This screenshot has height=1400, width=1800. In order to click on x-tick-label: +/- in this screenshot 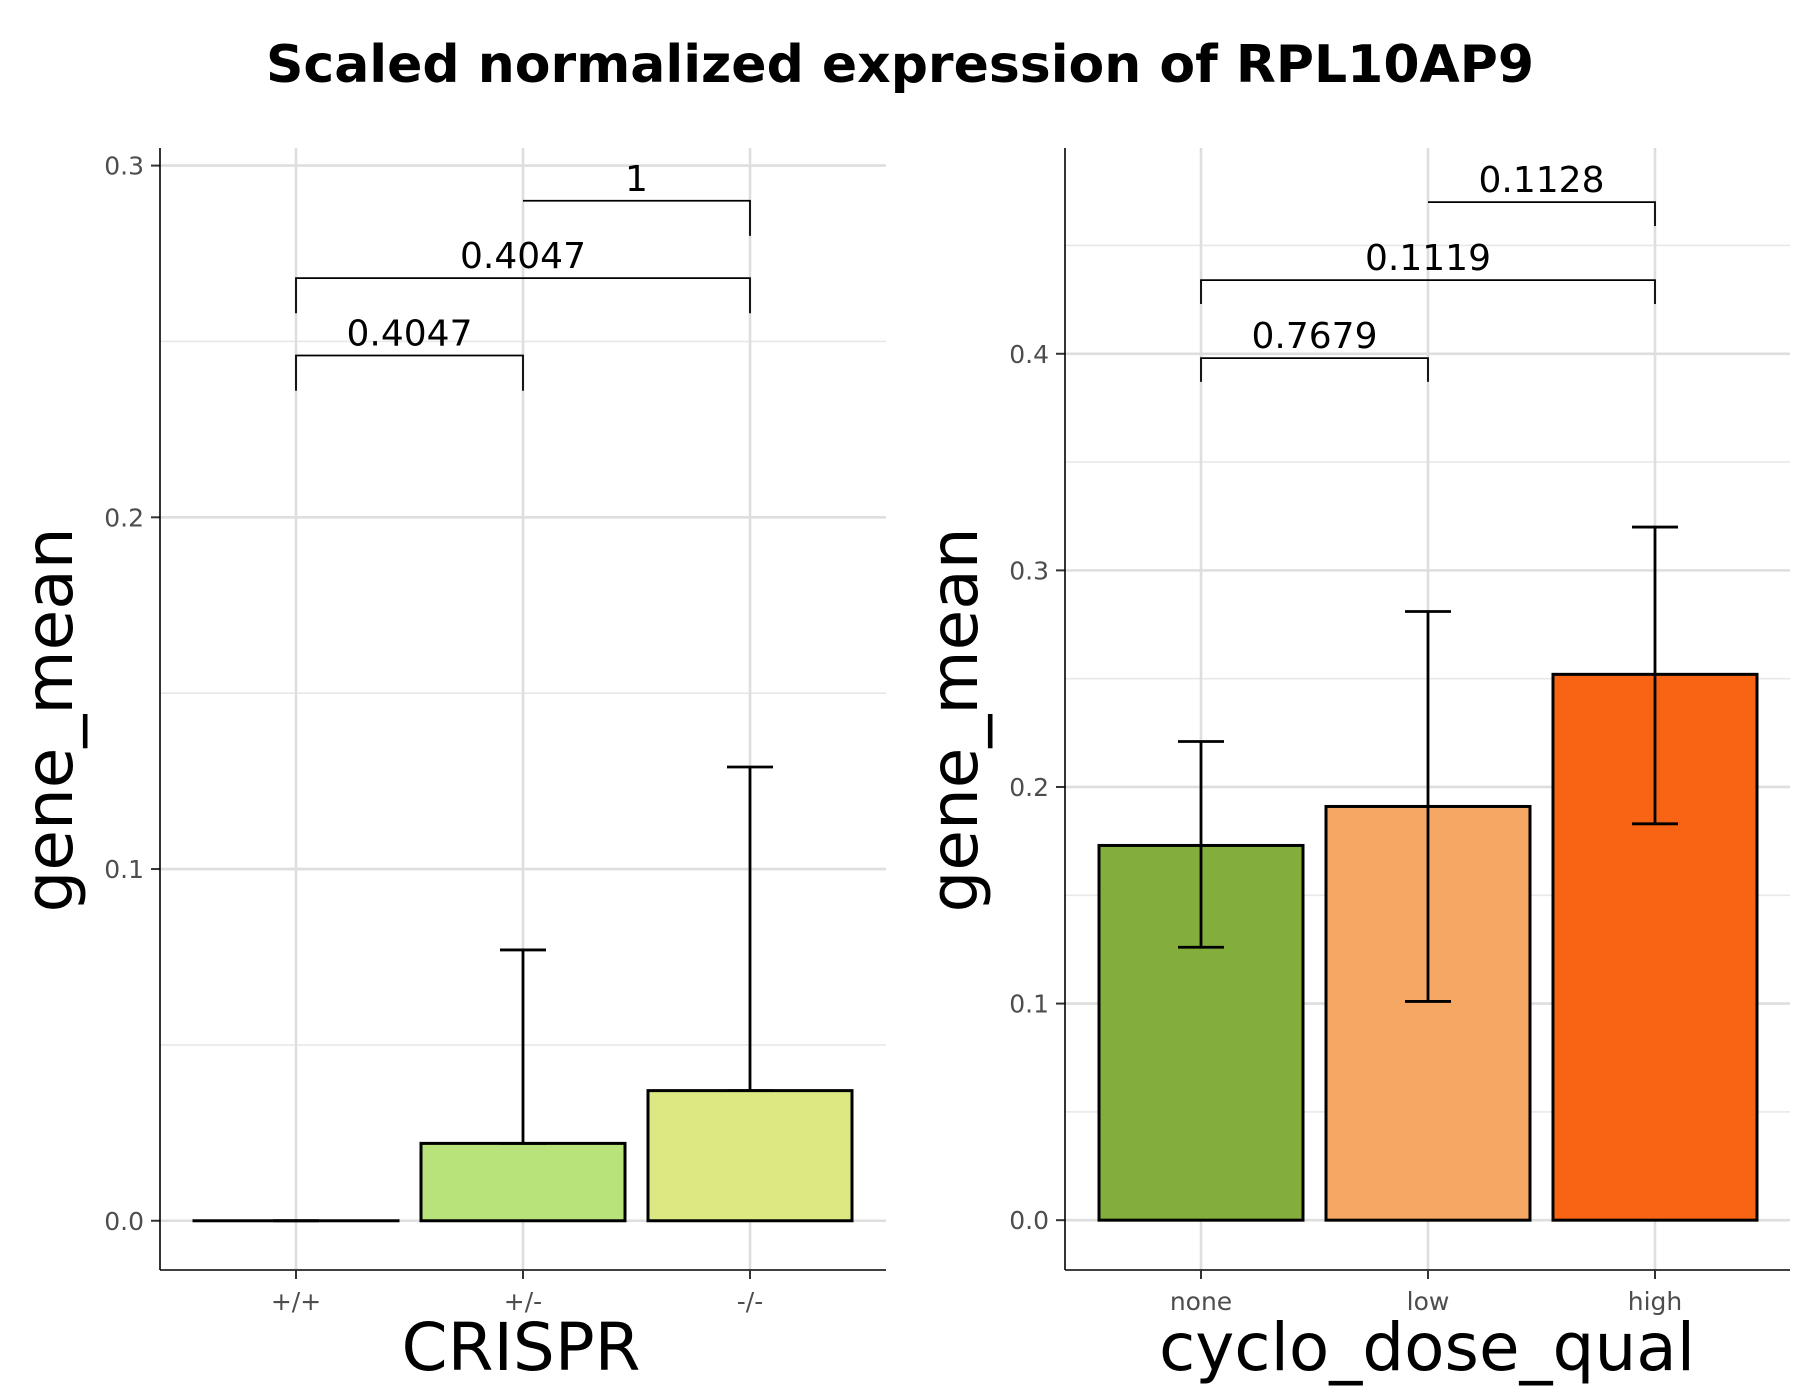, I will do `click(523, 1301)`.